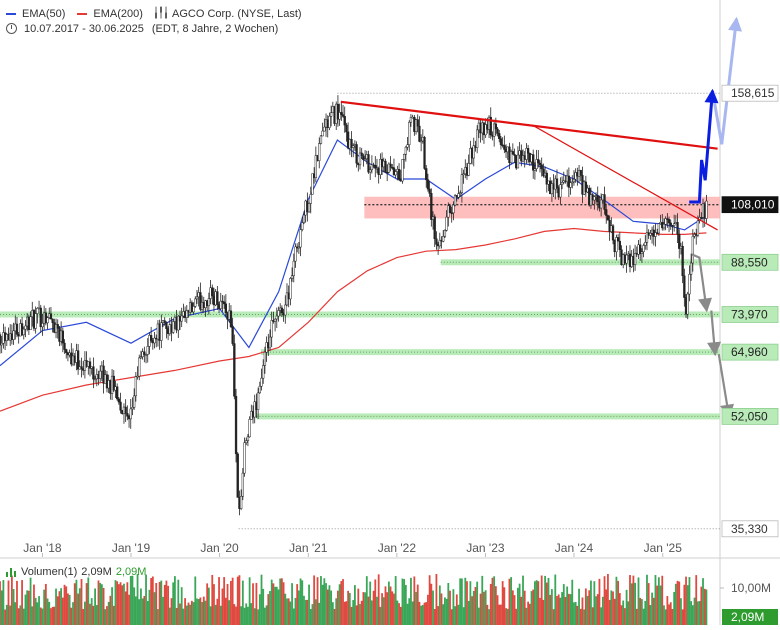  Describe the element at coordinates (711, 96) in the screenshot. I see `bull-scenario-arrow-head` at that location.